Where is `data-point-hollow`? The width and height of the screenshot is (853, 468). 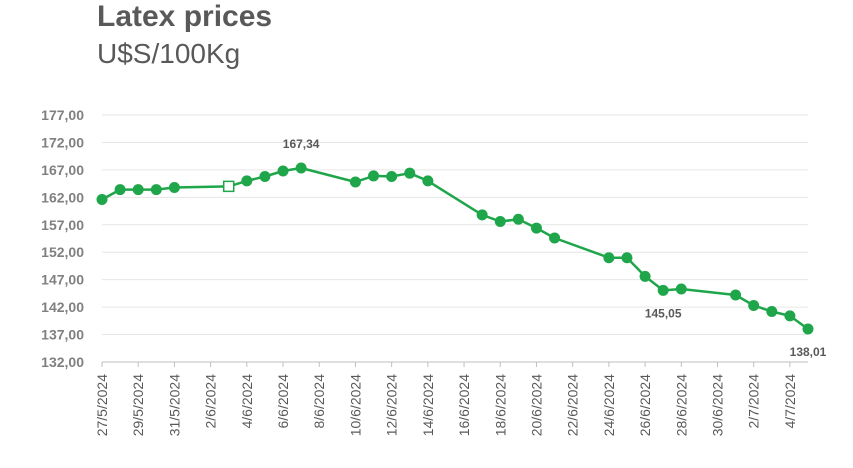
data-point-hollow is located at coordinates (228, 186).